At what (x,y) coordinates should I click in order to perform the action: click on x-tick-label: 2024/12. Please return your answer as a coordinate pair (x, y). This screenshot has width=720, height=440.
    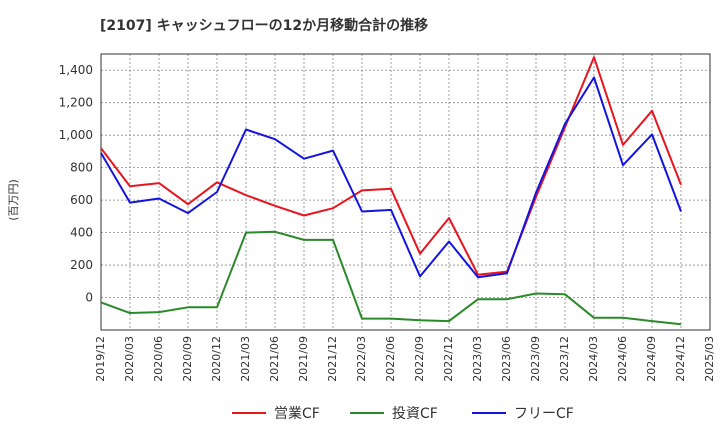
    Looking at the image, I should click on (680, 359).